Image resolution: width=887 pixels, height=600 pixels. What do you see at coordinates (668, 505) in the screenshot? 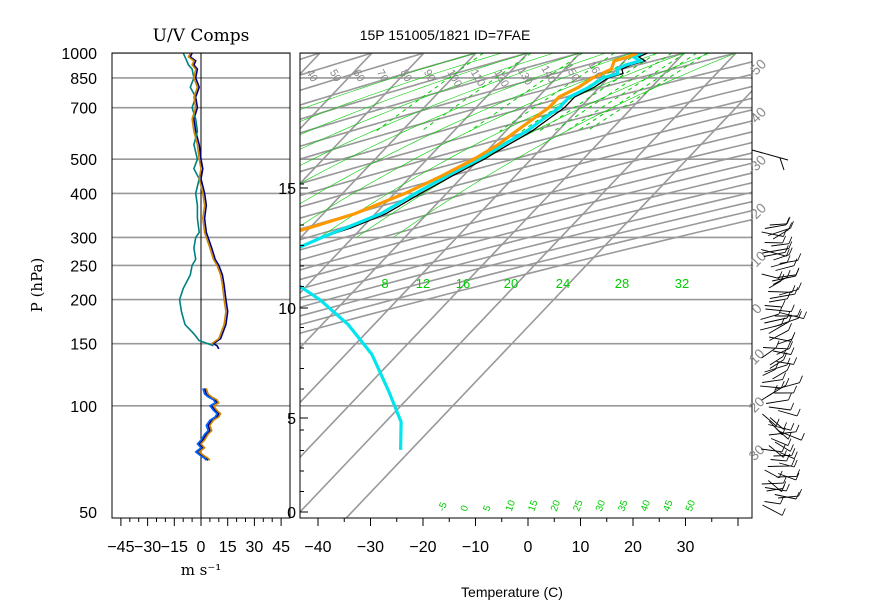
I see `skewt-moist-adiabat-label: 45` at bounding box center [668, 505].